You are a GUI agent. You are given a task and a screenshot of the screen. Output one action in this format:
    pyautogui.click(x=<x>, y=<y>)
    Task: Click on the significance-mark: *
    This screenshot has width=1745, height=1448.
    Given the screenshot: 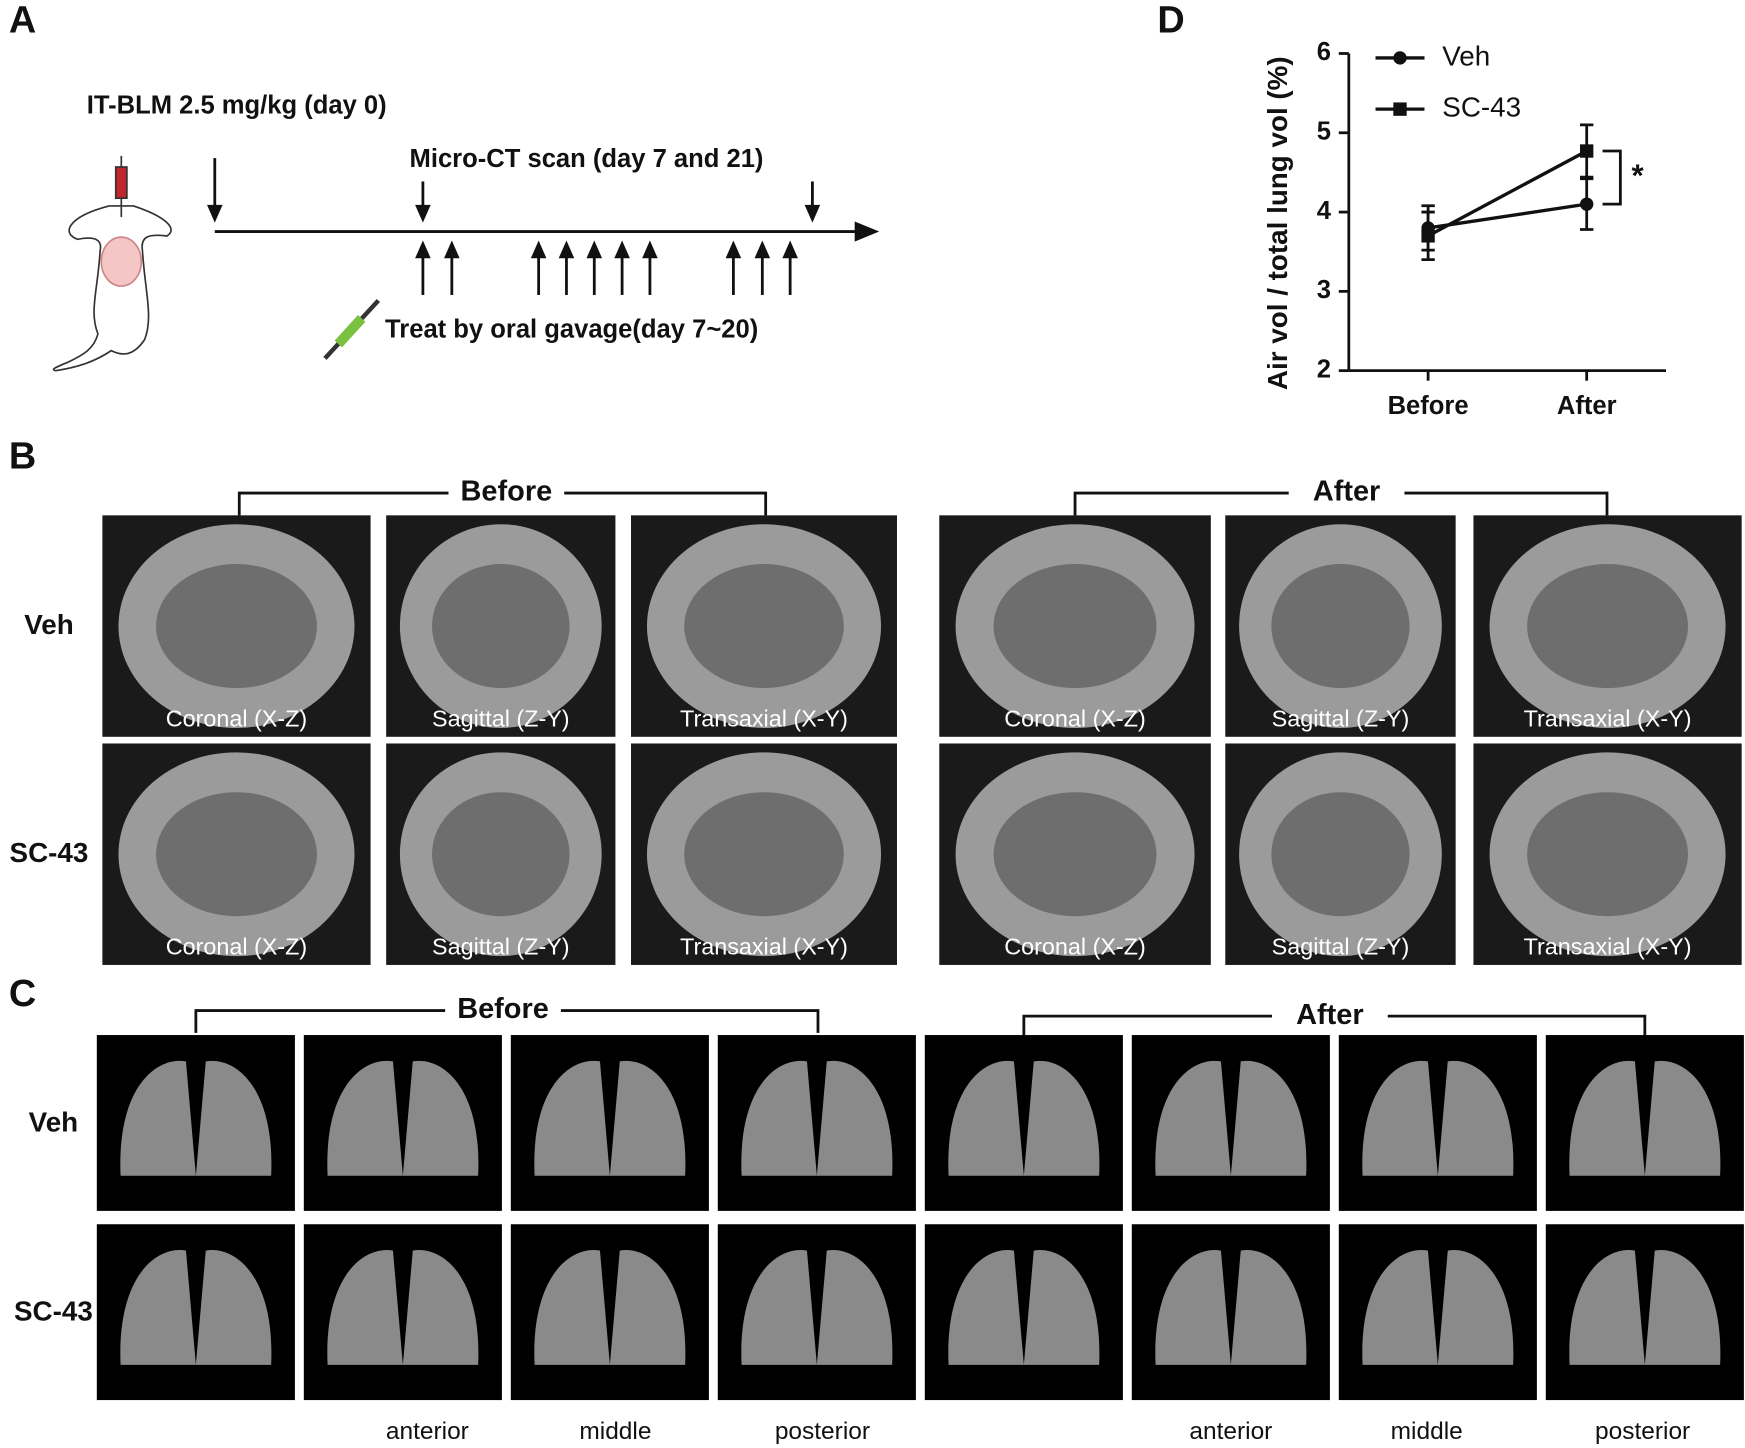 What is the action you would take?
    pyautogui.click(x=1637, y=175)
    